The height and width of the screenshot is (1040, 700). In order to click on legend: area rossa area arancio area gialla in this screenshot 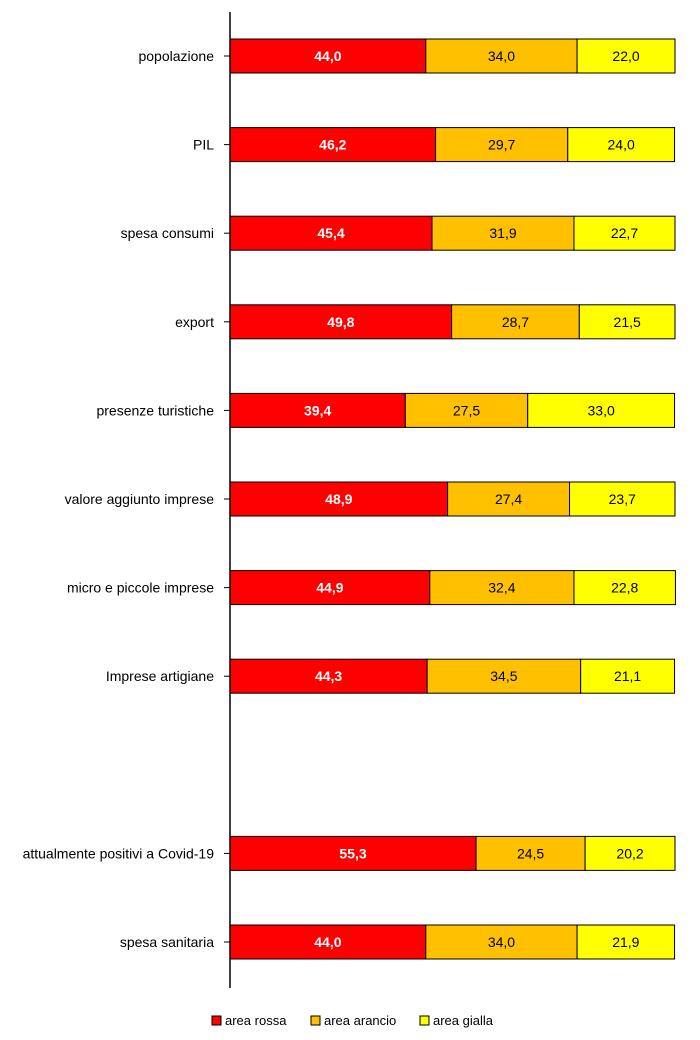, I will do `click(352, 1020)`.